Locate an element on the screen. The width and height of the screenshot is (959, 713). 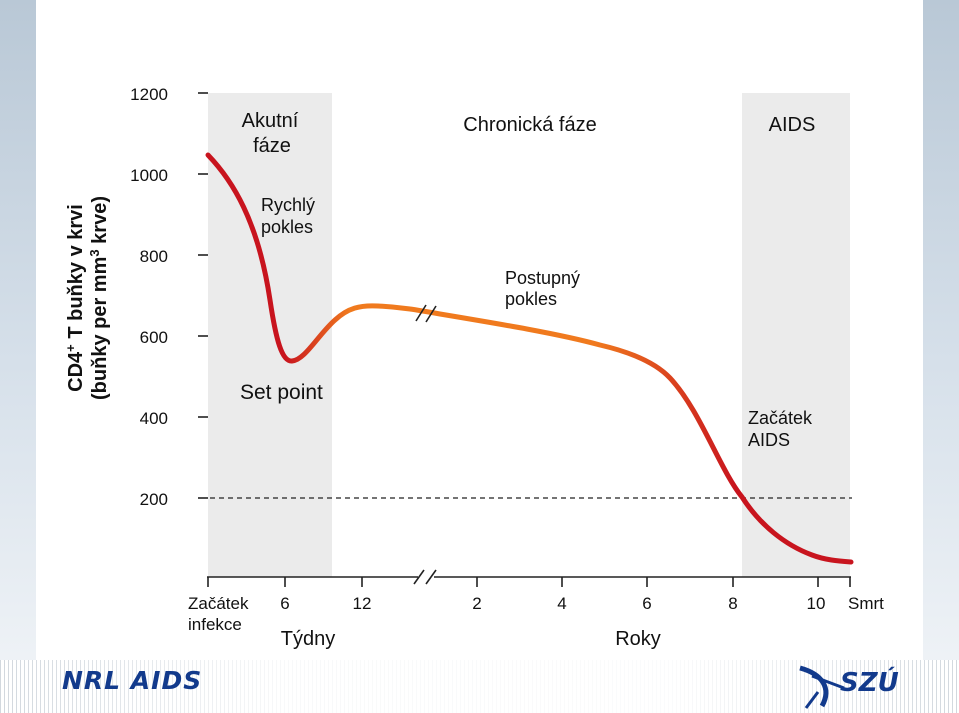
y-tick-label: 400 is located at coordinates (154, 418).